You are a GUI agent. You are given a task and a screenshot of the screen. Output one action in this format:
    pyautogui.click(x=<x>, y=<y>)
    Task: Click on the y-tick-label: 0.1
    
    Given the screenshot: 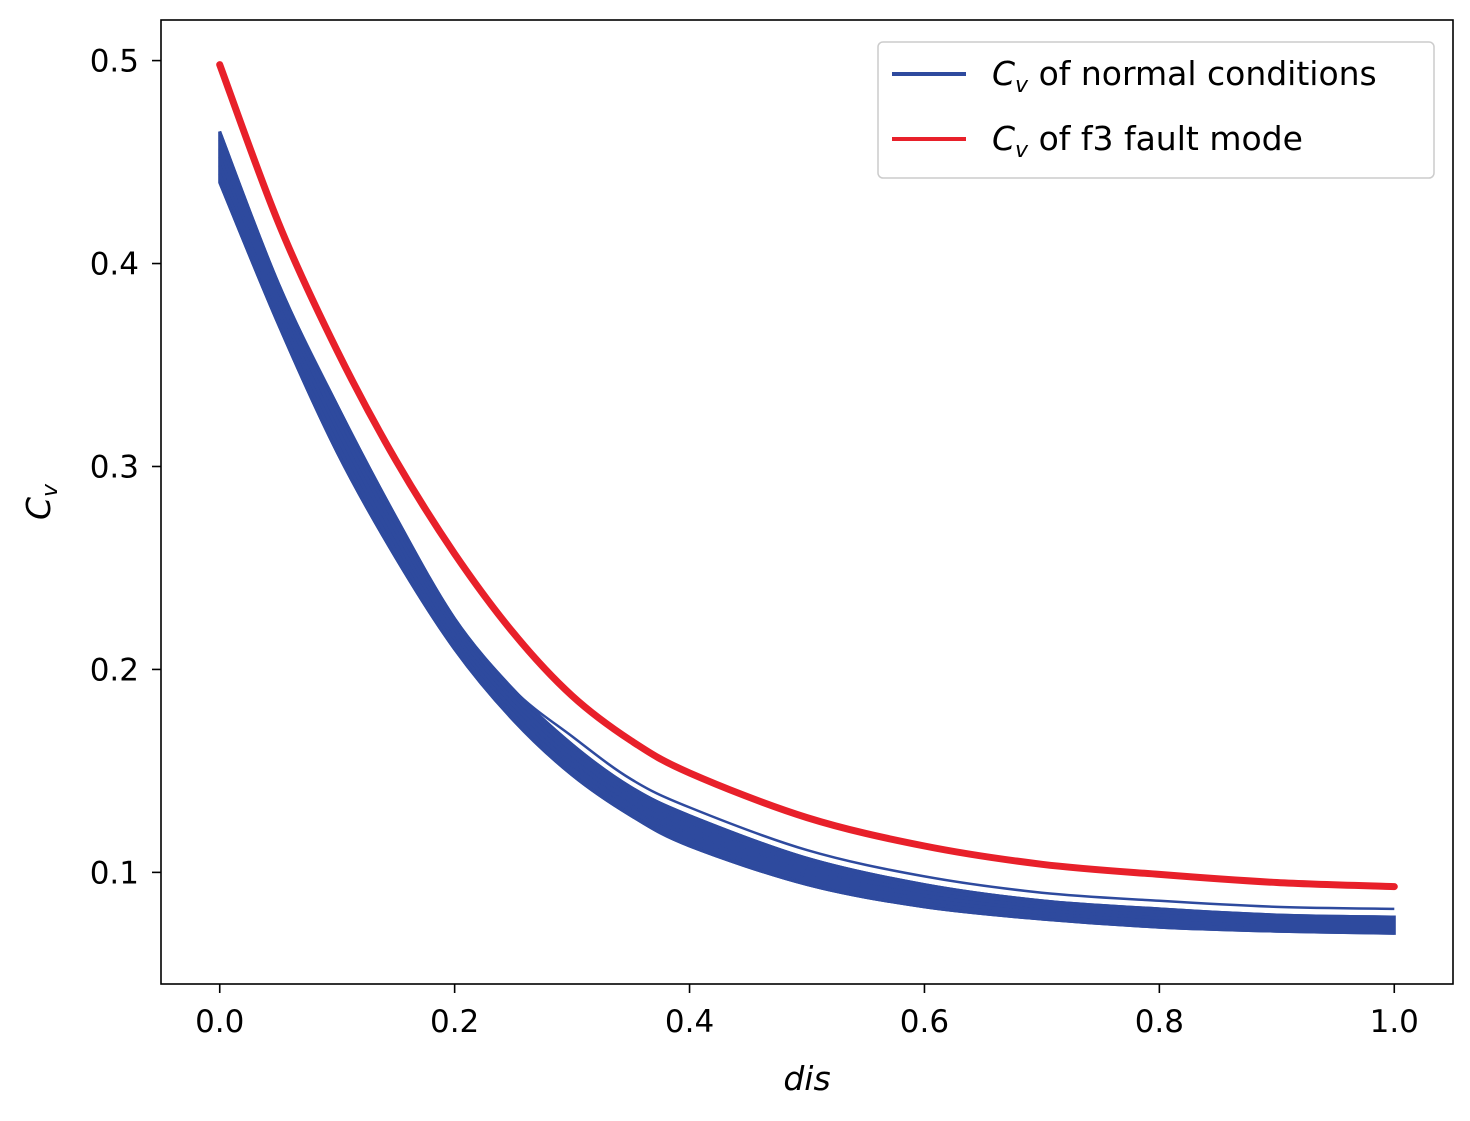 What is the action you would take?
    pyautogui.click(x=114, y=873)
    